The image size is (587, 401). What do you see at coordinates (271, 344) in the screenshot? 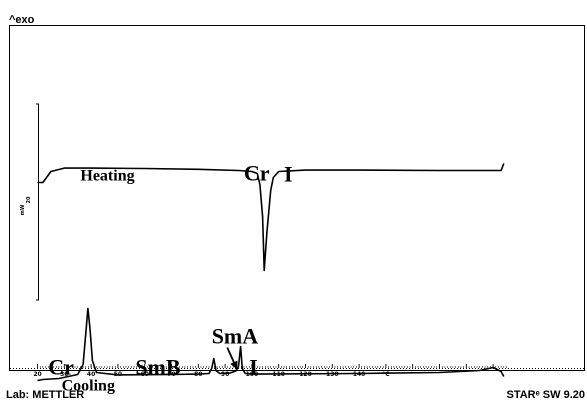
I see `series-cooling-curve` at bounding box center [271, 344].